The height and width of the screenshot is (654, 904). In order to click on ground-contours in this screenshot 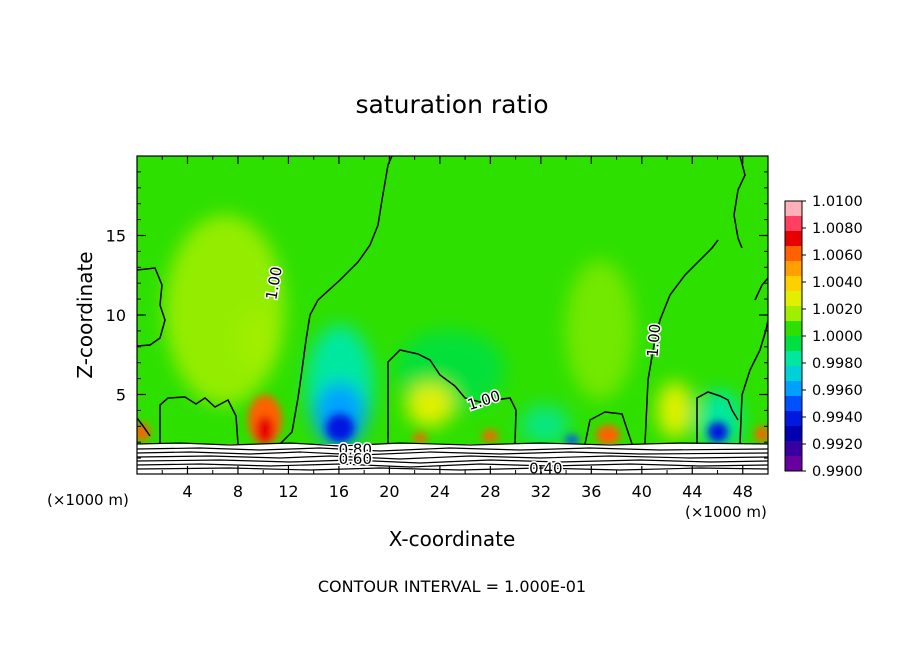, I will do `click(452, 456)`.